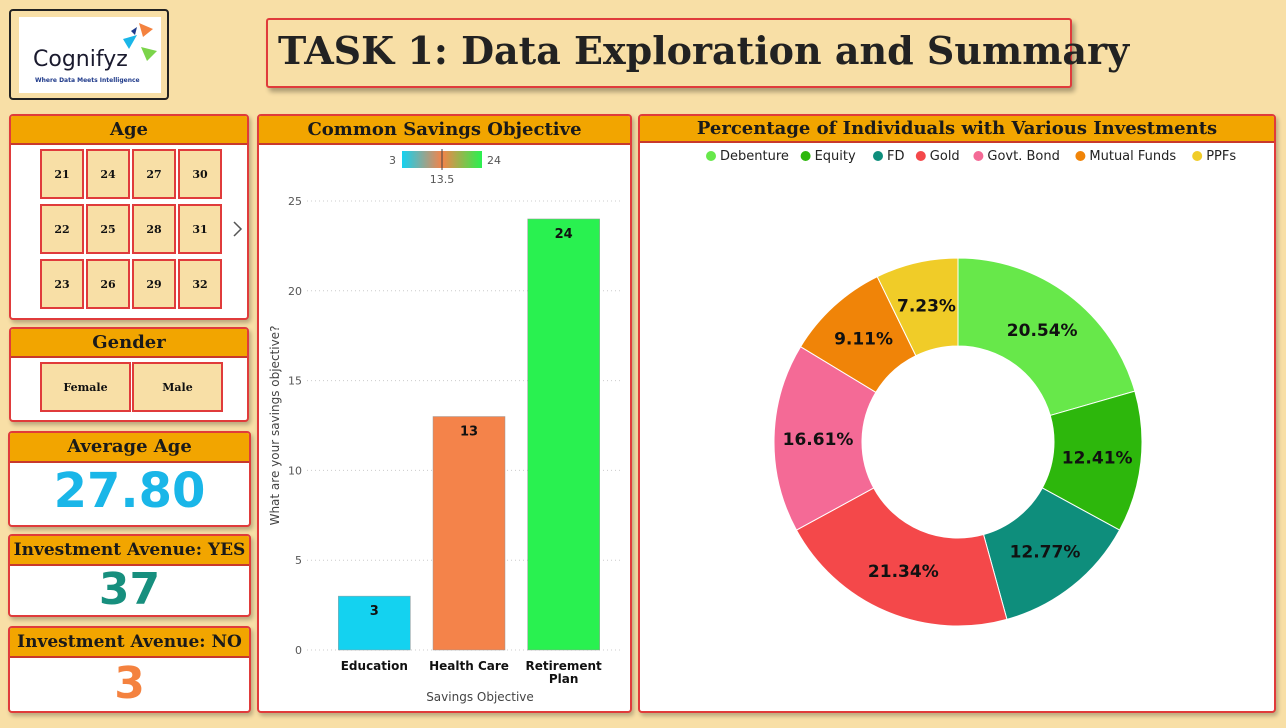  I want to click on legend-mid-label: 13.5, so click(442, 179).